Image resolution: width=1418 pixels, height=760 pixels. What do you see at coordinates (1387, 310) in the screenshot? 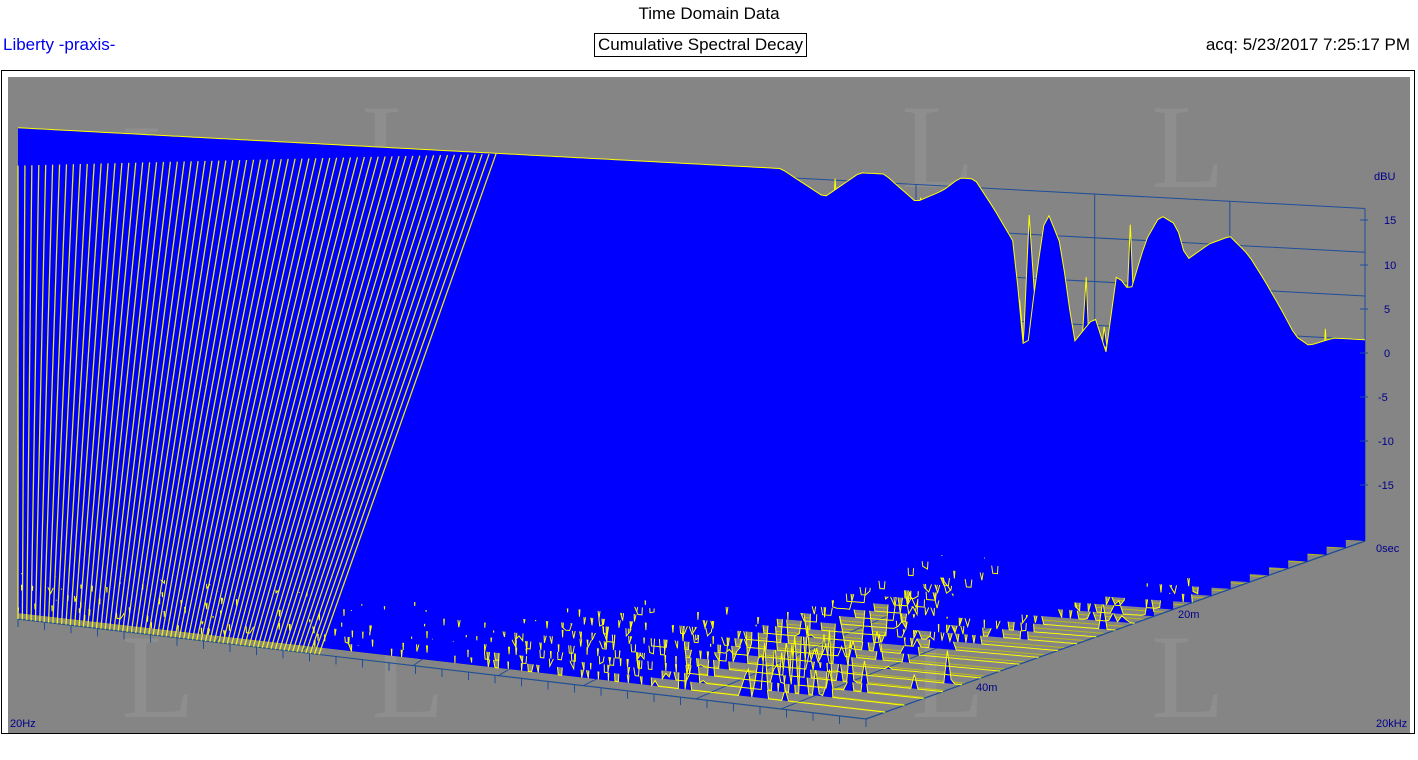
I see `y-tick-label: 5` at bounding box center [1387, 310].